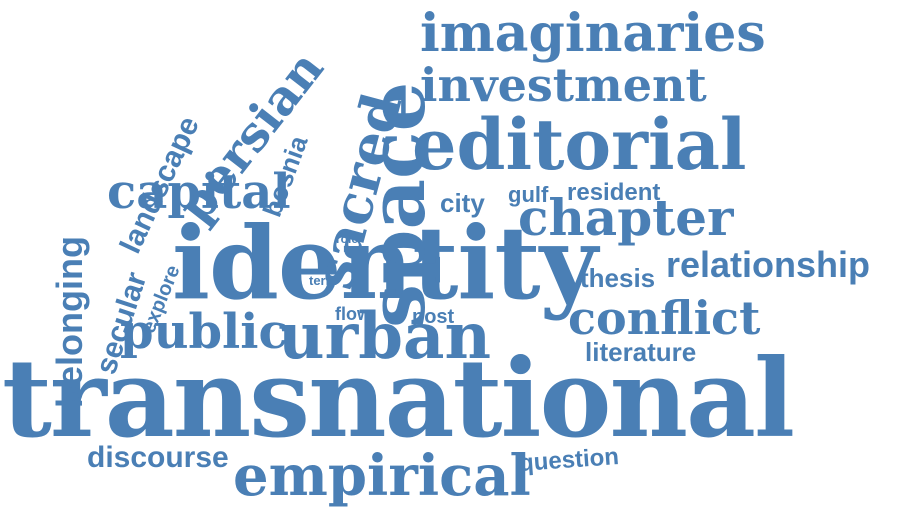 The image size is (900, 515). What do you see at coordinates (579, 144) in the screenshot?
I see `word-editorial: editorial` at bounding box center [579, 144].